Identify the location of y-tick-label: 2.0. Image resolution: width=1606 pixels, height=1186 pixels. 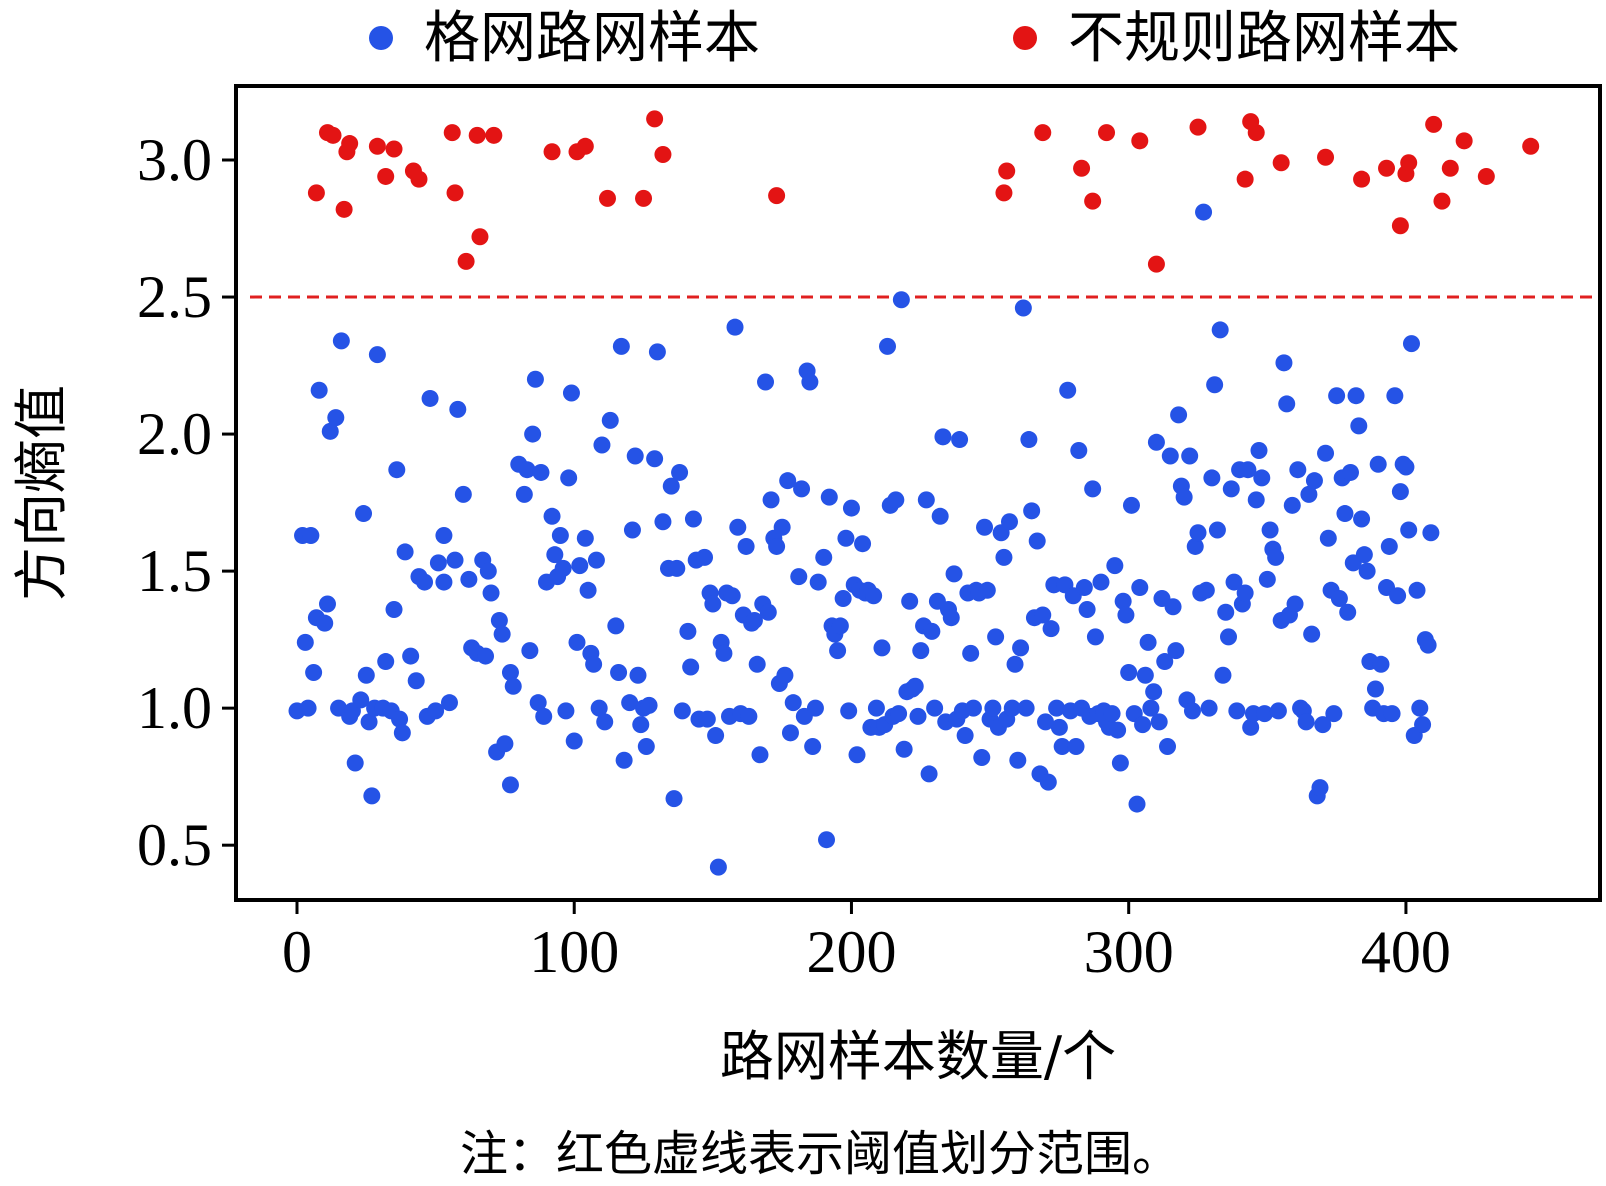
(174, 434).